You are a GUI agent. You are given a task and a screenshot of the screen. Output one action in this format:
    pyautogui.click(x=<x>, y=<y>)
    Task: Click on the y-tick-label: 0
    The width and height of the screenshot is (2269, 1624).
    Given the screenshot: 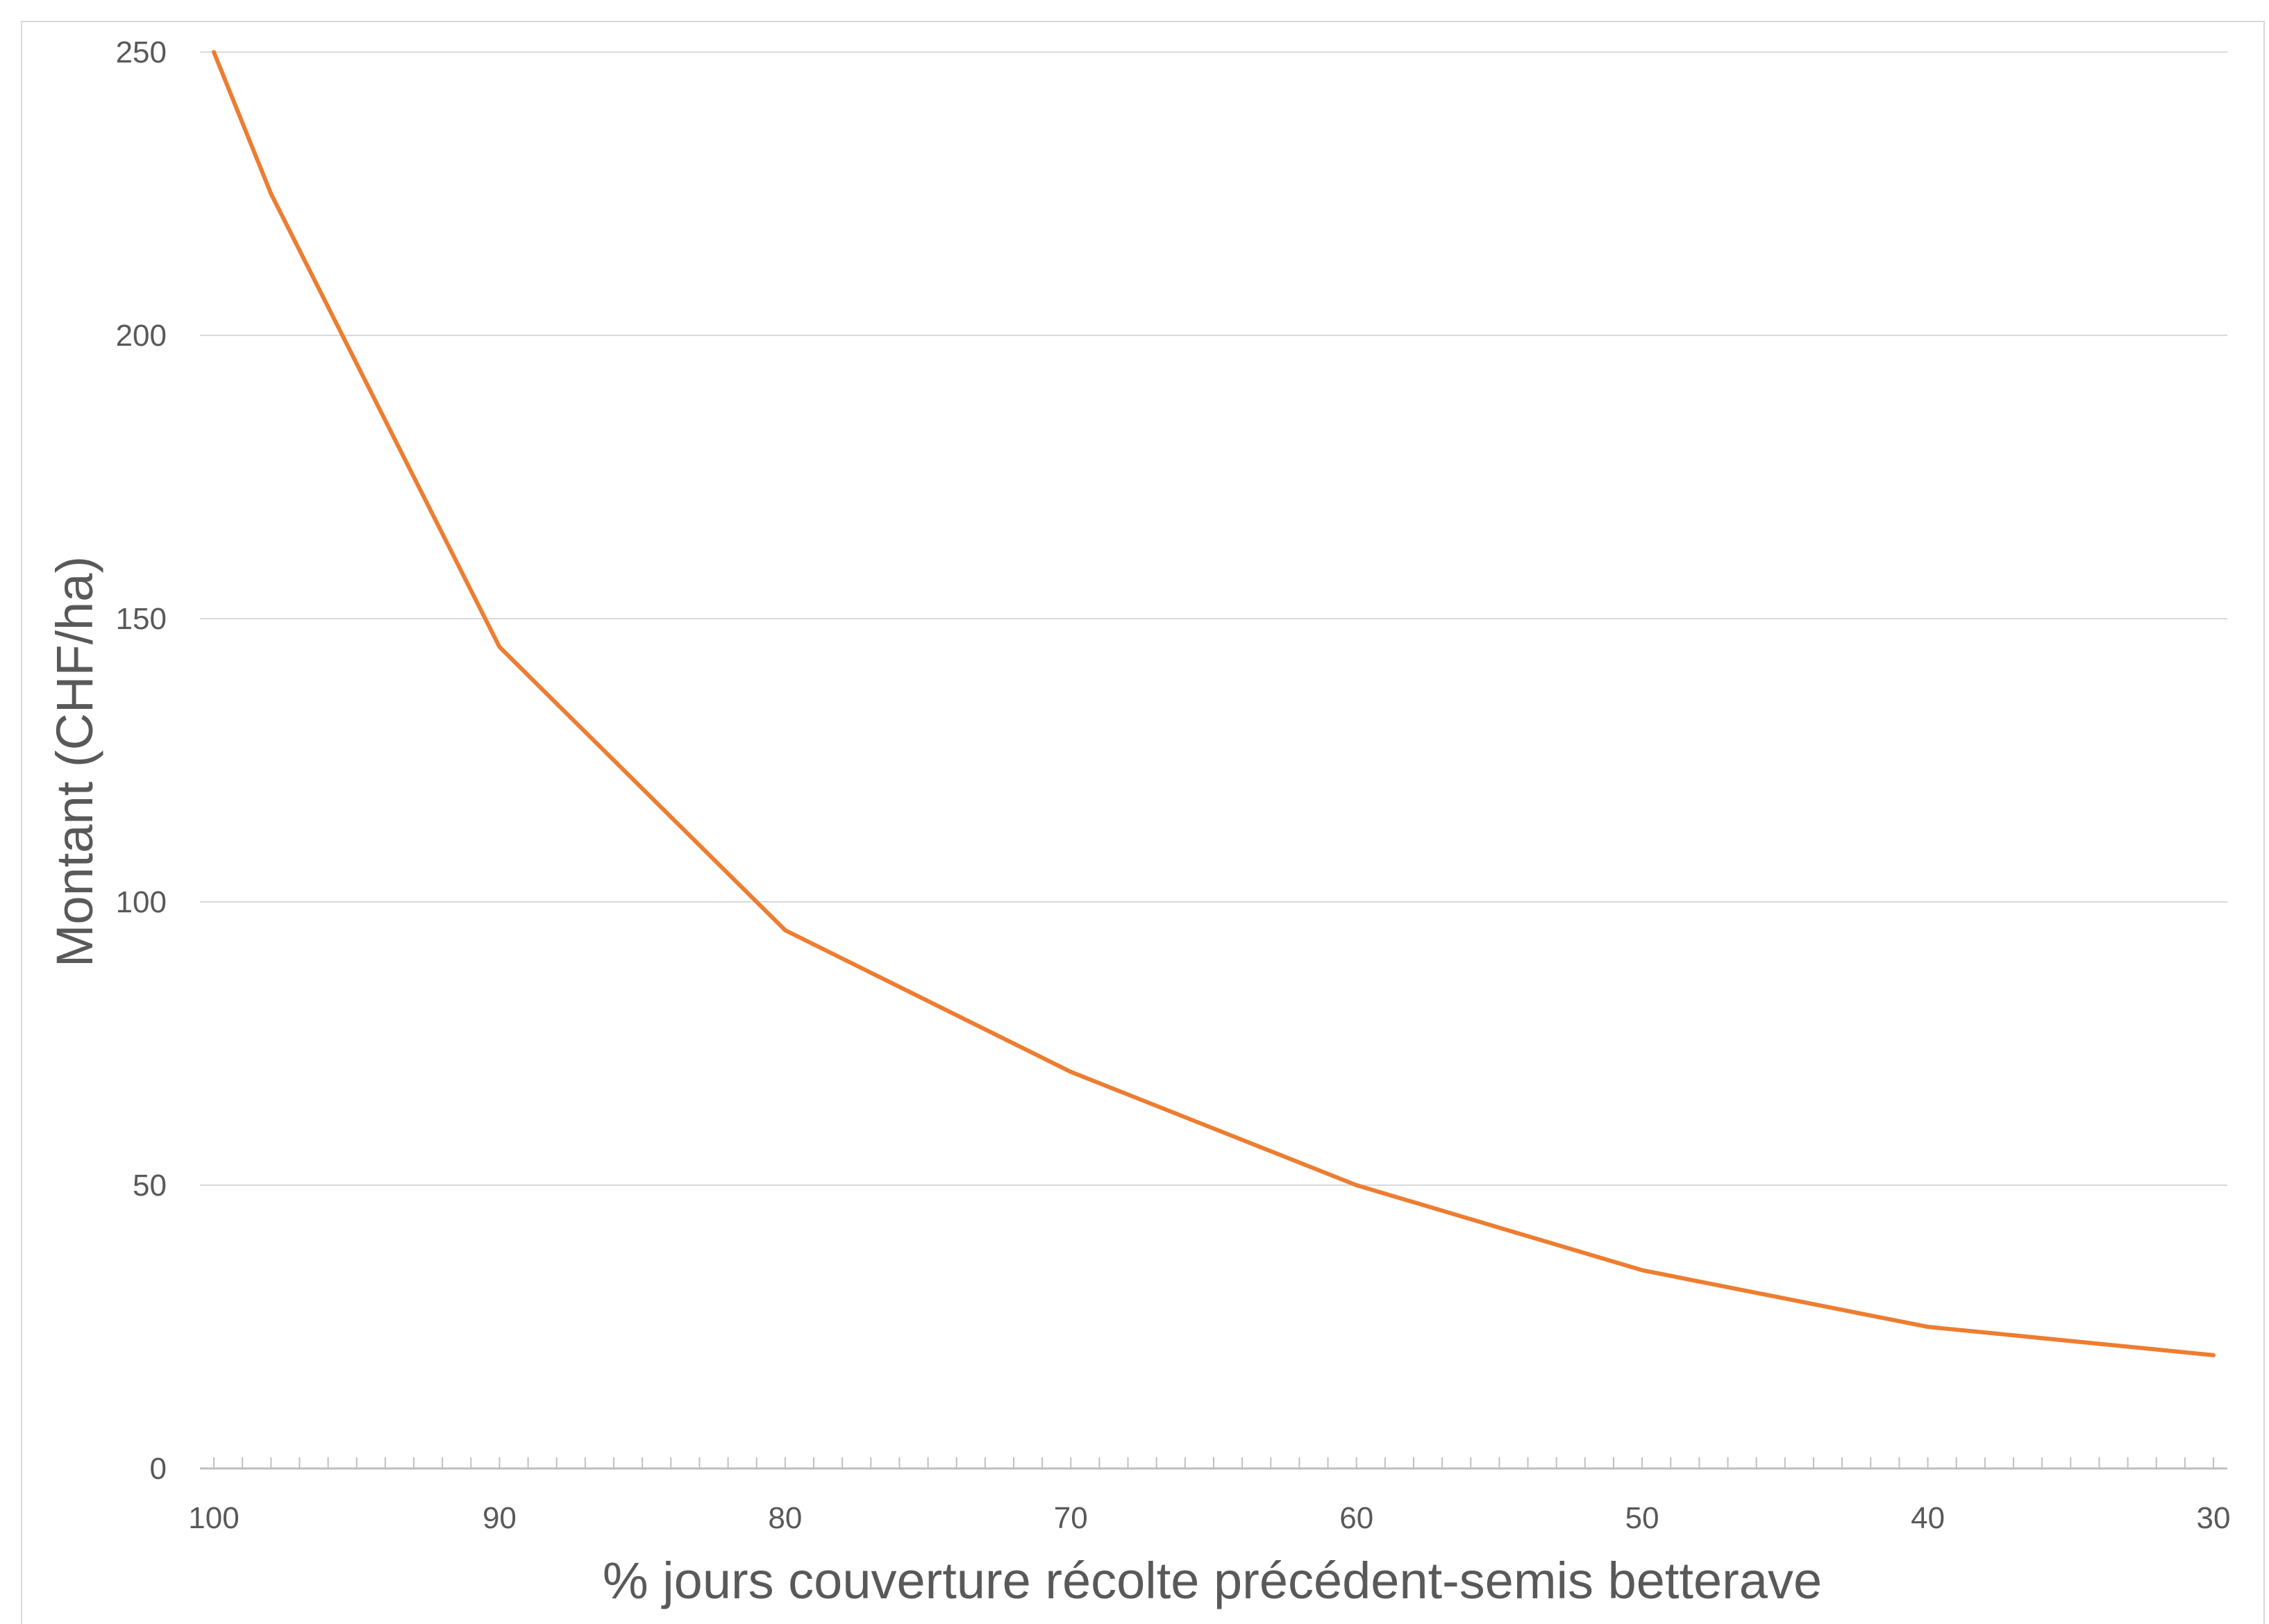 What is the action you would take?
    pyautogui.click(x=158, y=1469)
    